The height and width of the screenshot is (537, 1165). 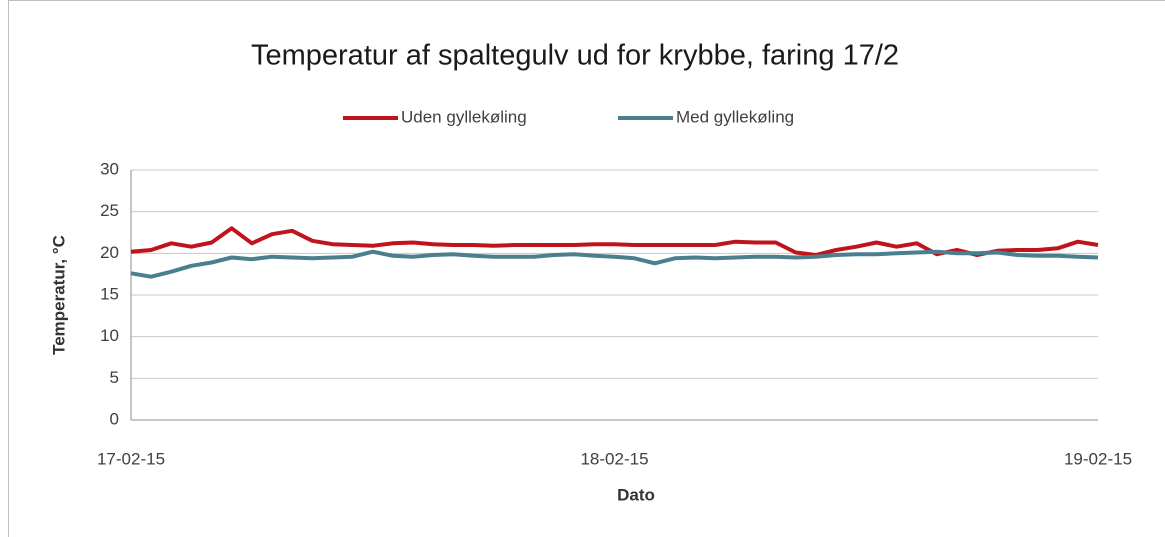 I want to click on y-tick-label: 0, so click(x=114, y=418).